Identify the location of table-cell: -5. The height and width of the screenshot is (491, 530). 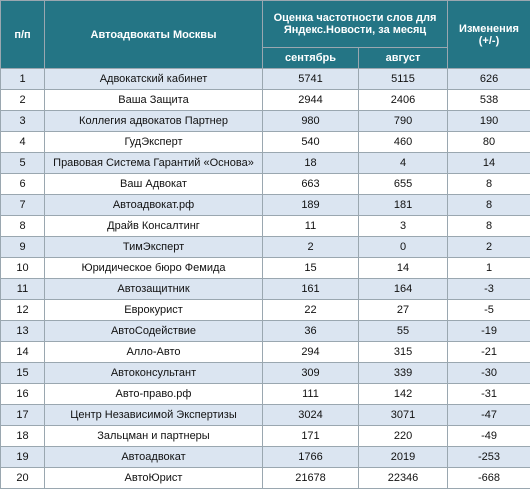
(488, 310).